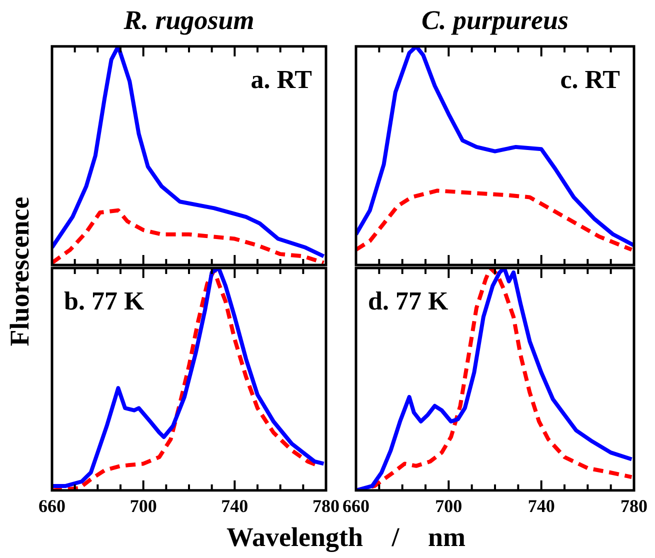  What do you see at coordinates (188, 20) in the screenshot?
I see `chart-title: R. rugosum` at bounding box center [188, 20].